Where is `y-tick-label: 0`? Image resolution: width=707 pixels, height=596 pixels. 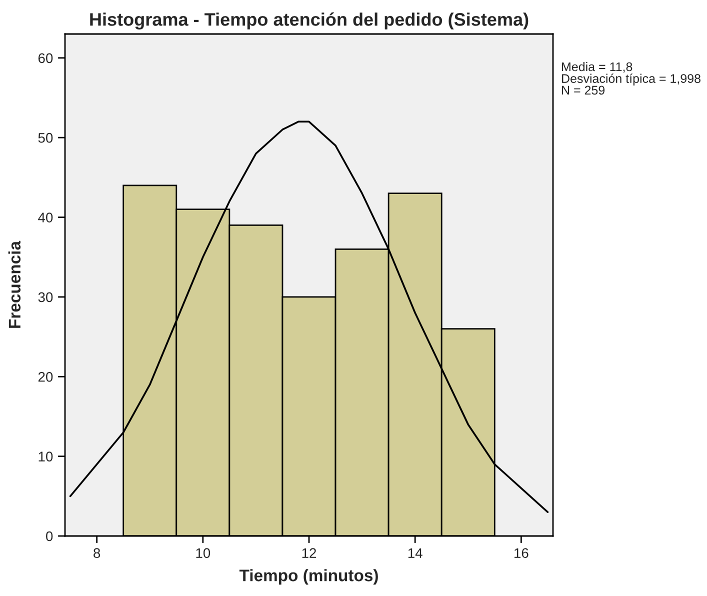 y-tick-label: 0 is located at coordinates (49, 536).